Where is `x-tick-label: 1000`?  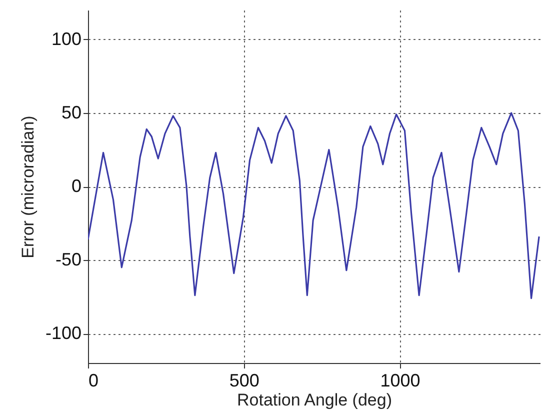 x-tick-label: 1000 is located at coordinates (400, 380).